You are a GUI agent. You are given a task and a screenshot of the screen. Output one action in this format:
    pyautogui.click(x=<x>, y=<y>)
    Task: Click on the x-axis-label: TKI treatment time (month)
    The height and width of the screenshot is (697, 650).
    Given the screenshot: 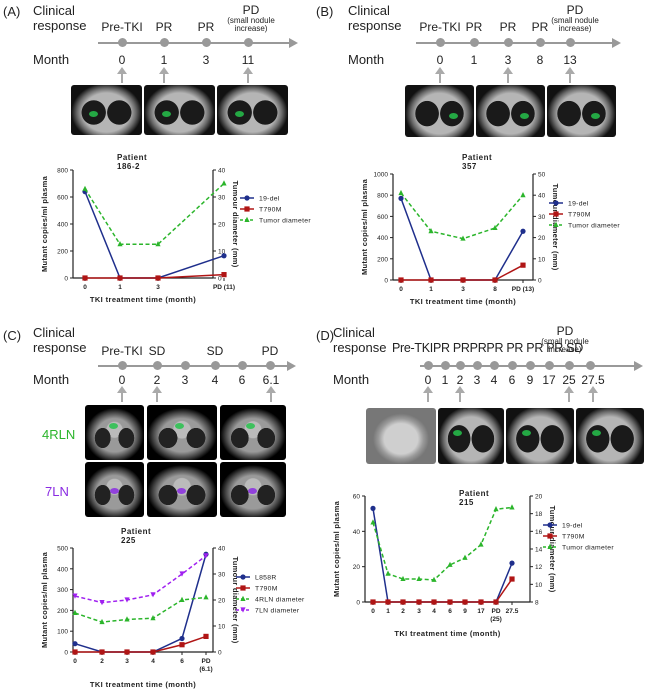 What is the action you would take?
    pyautogui.click(x=463, y=301)
    